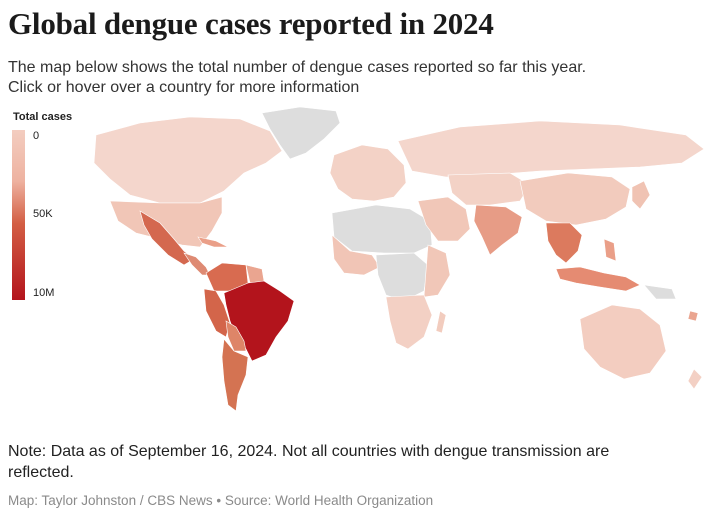 Image resolution: width=720 pixels, height=519 pixels. What do you see at coordinates (444, 219) in the screenshot?
I see `map-region-middle-east` at bounding box center [444, 219].